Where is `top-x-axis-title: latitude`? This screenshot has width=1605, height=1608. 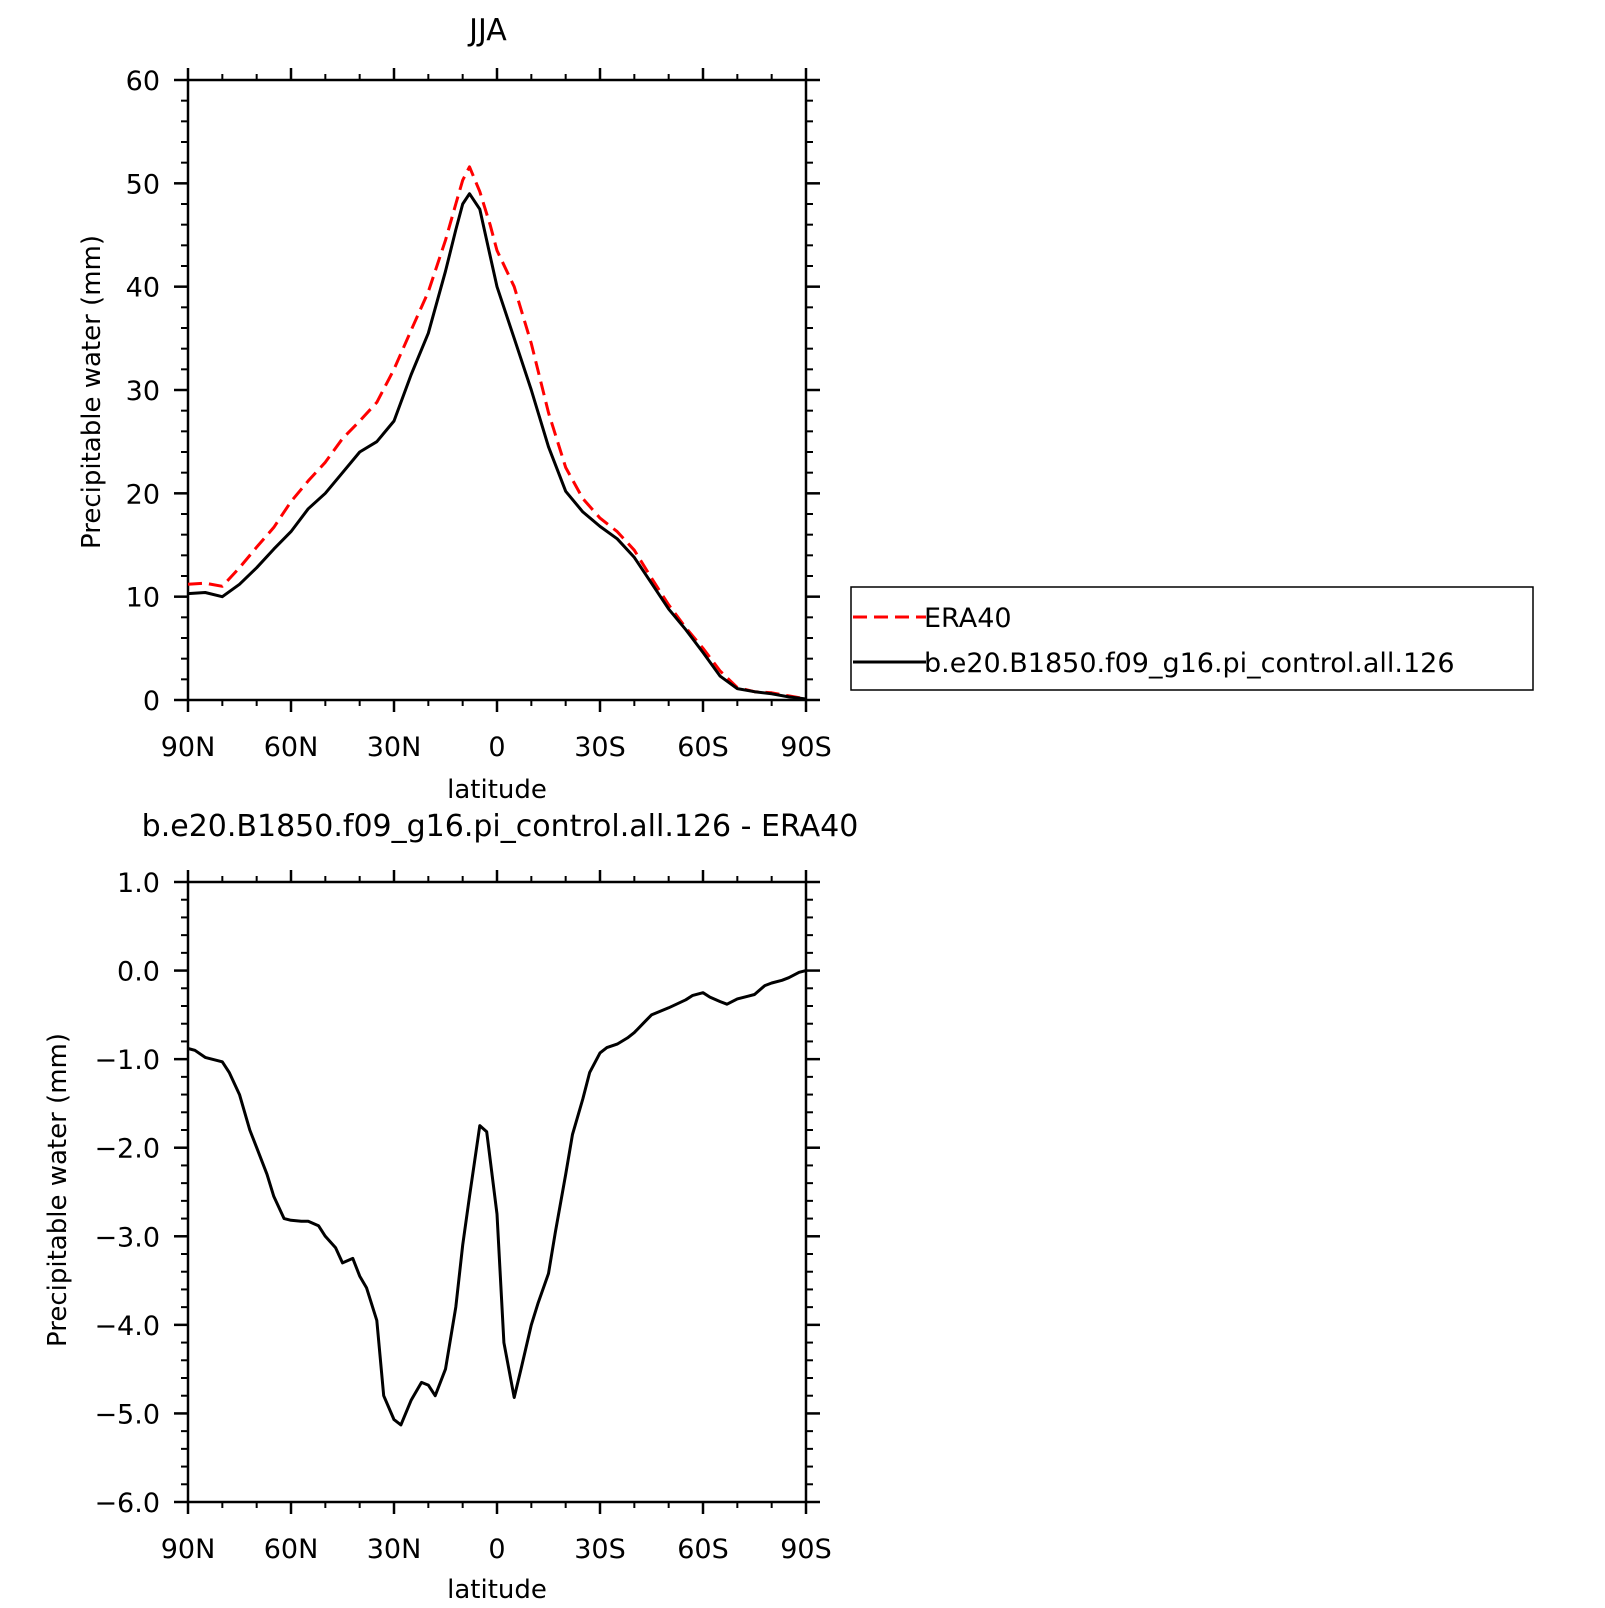
top-x-axis-title: latitude is located at coordinates (497, 790).